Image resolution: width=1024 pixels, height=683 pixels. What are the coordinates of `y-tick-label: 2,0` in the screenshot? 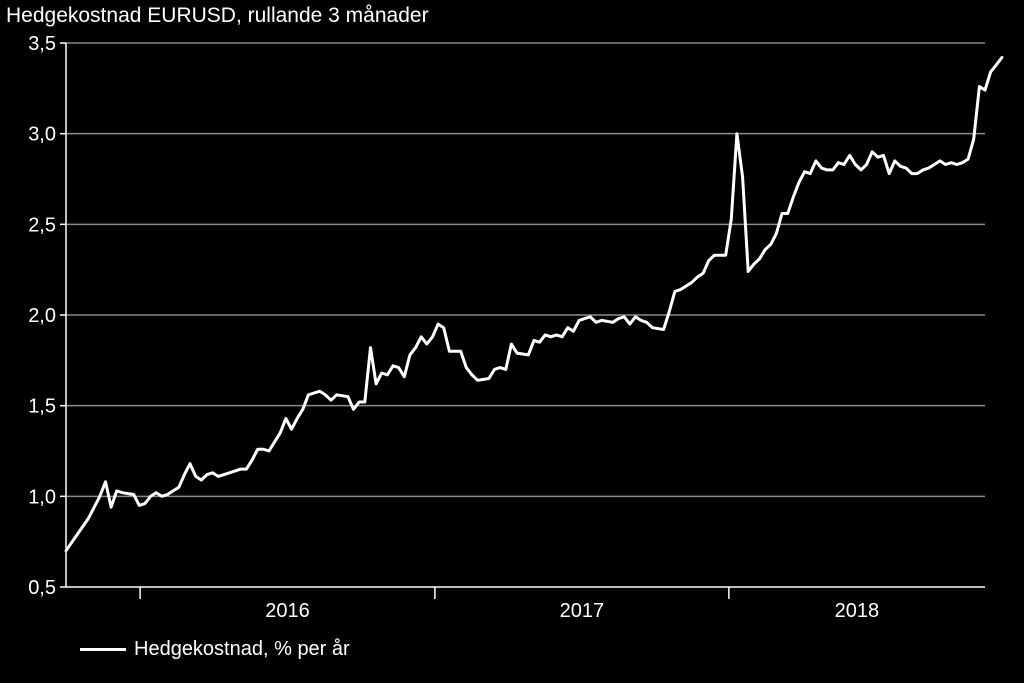 It's located at (42, 316).